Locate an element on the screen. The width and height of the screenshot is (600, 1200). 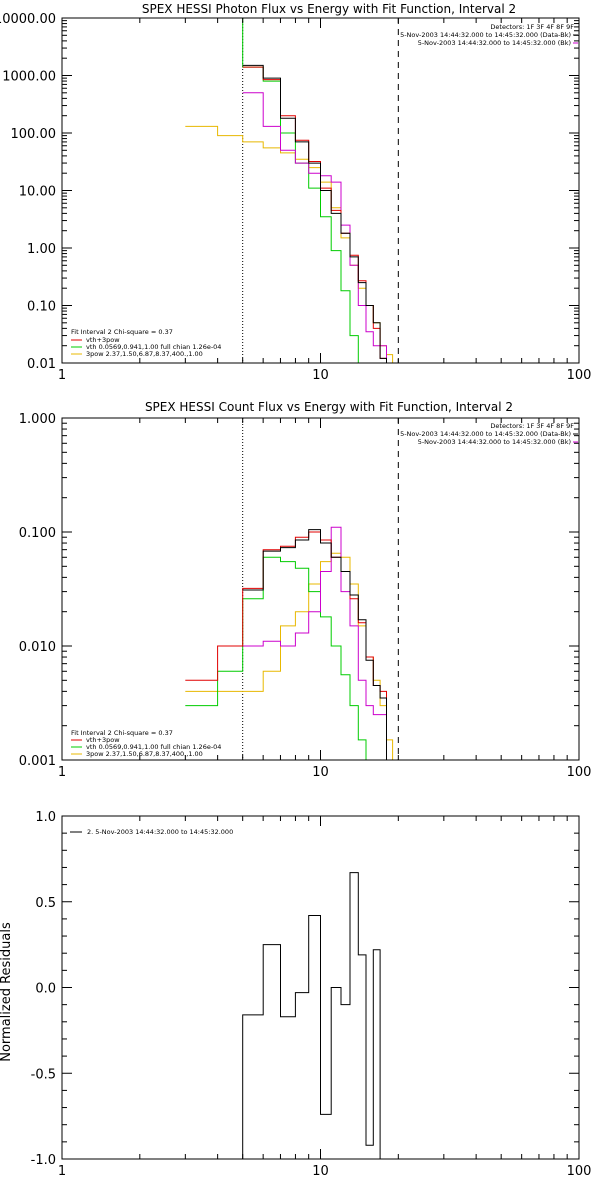
y-tick-label: 0.001 is located at coordinates (37, 761).